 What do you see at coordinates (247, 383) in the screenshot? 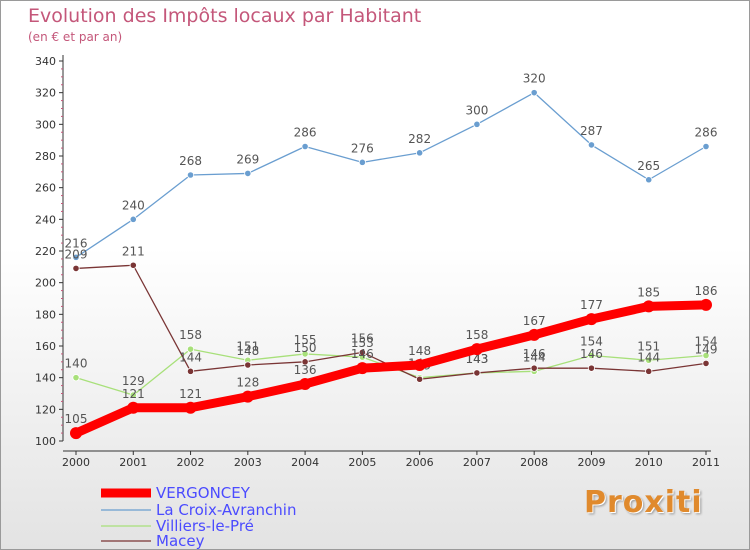
I see `data-label: 128` at bounding box center [247, 383].